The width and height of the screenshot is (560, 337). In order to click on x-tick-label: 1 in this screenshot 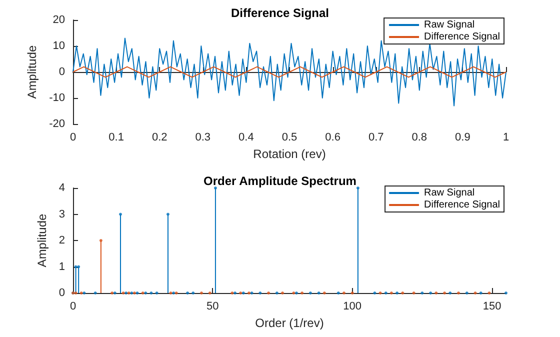, I will do `click(506, 138)`.